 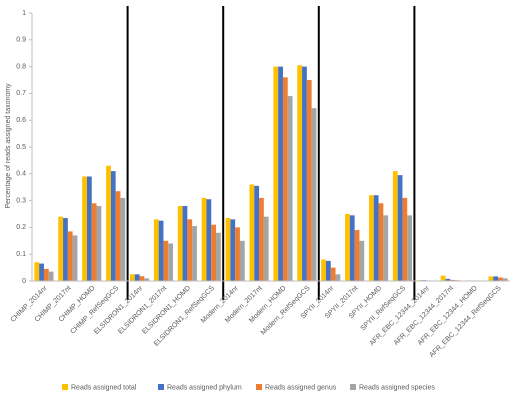 I want to click on y-tick-label: 0.9, so click(x=21, y=40).